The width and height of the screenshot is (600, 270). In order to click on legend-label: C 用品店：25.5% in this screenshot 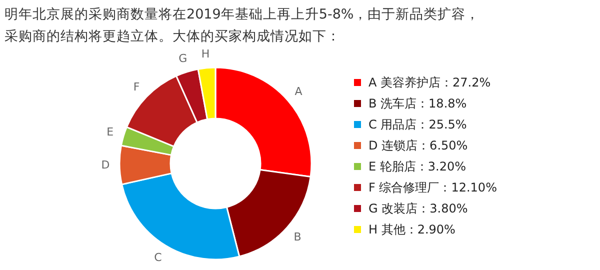, I will do `click(417, 125)`.